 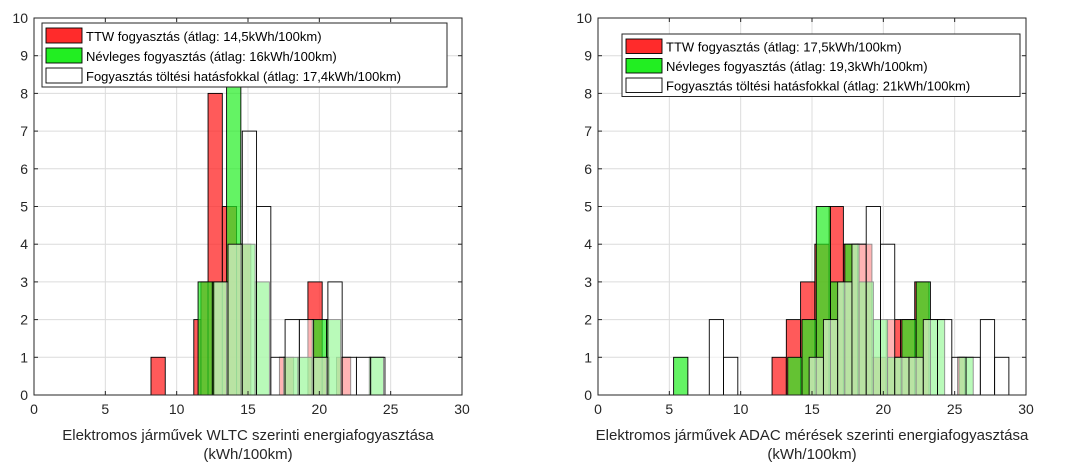 I want to click on histogram-bar-s2-b13, so click(x=973, y=376).